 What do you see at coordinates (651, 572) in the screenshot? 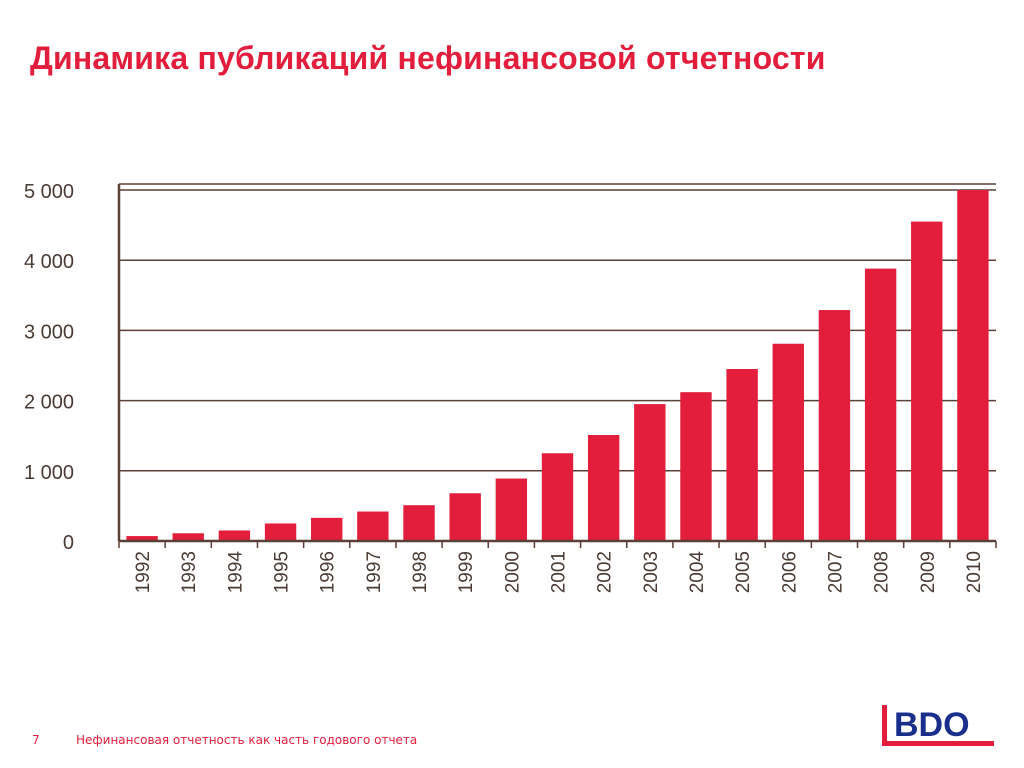
I see `x-tick-label: 2003` at bounding box center [651, 572].